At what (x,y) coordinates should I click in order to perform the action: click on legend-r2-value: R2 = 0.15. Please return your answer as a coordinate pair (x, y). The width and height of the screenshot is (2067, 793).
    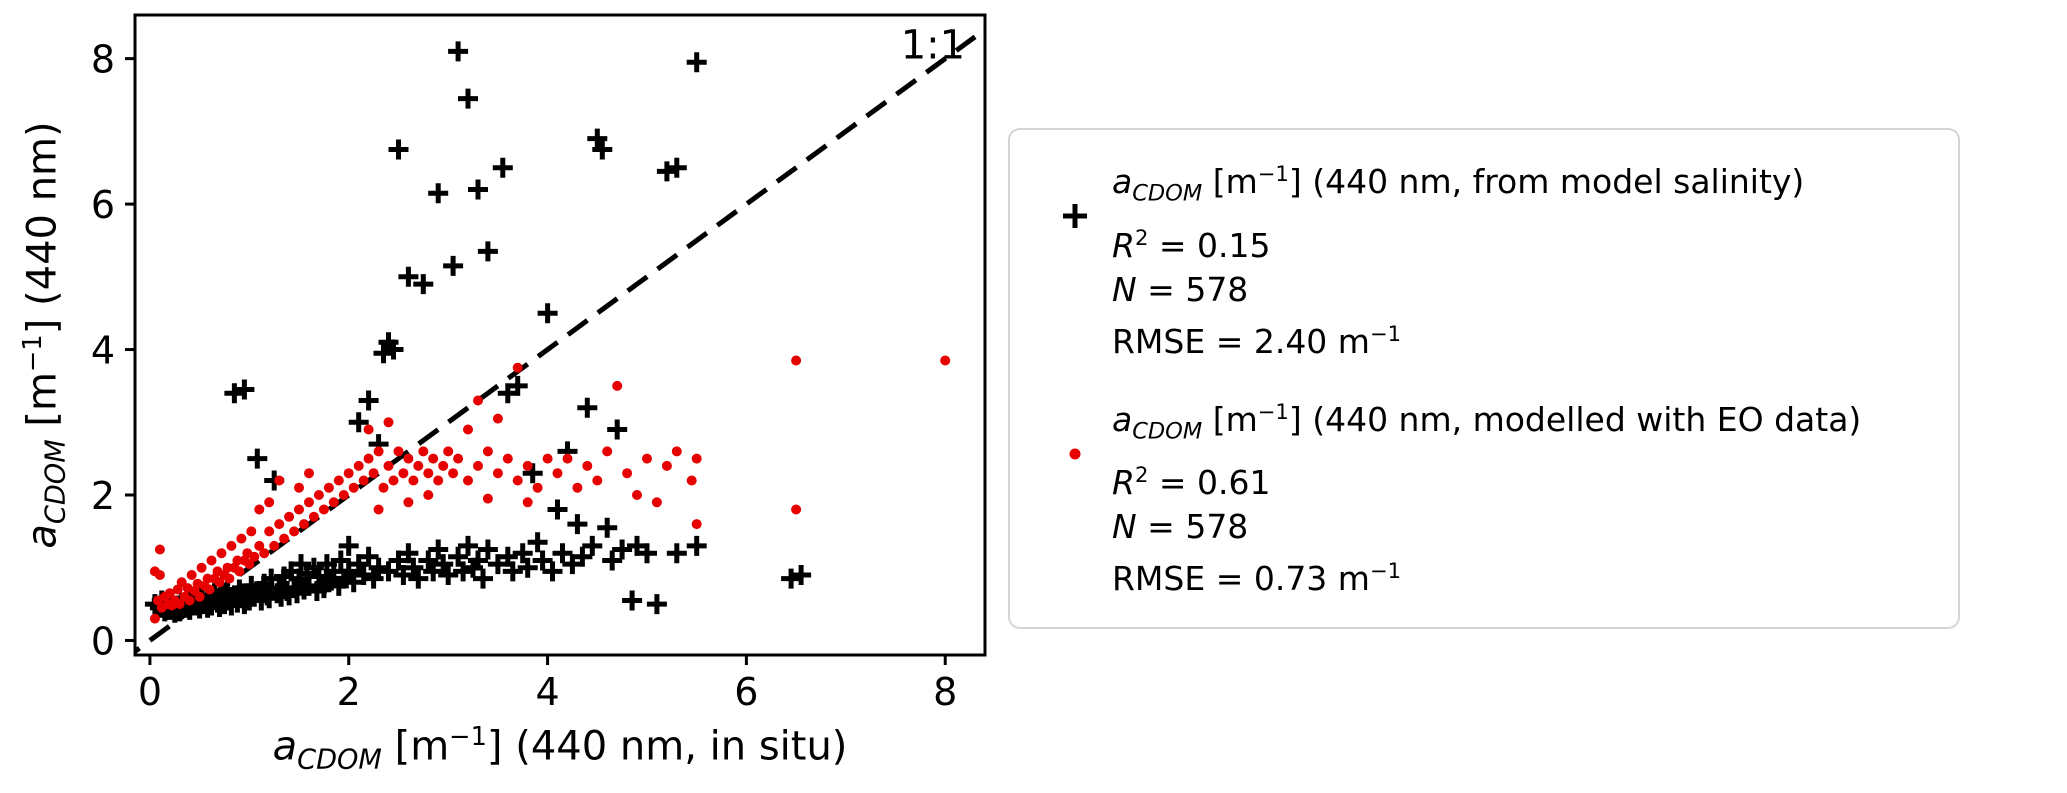
    Looking at the image, I should click on (1191, 244).